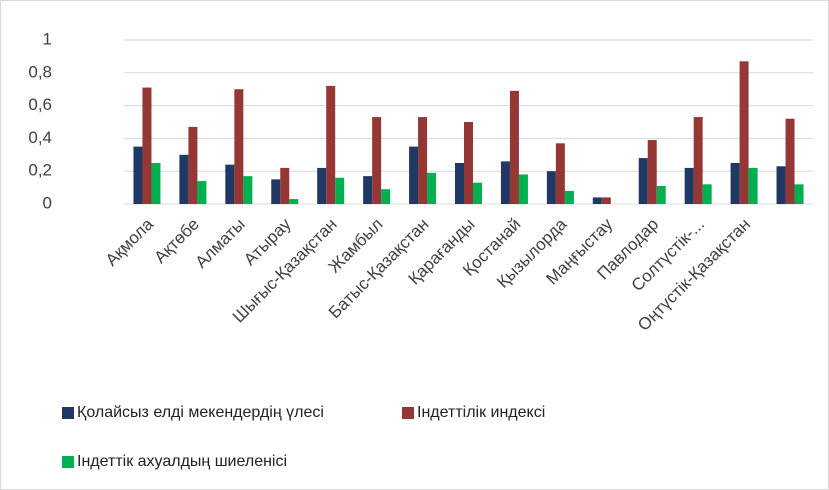 This screenshot has height=490, width=829. Describe the element at coordinates (47, 202) in the screenshot. I see `y-tick-label: 0` at that location.